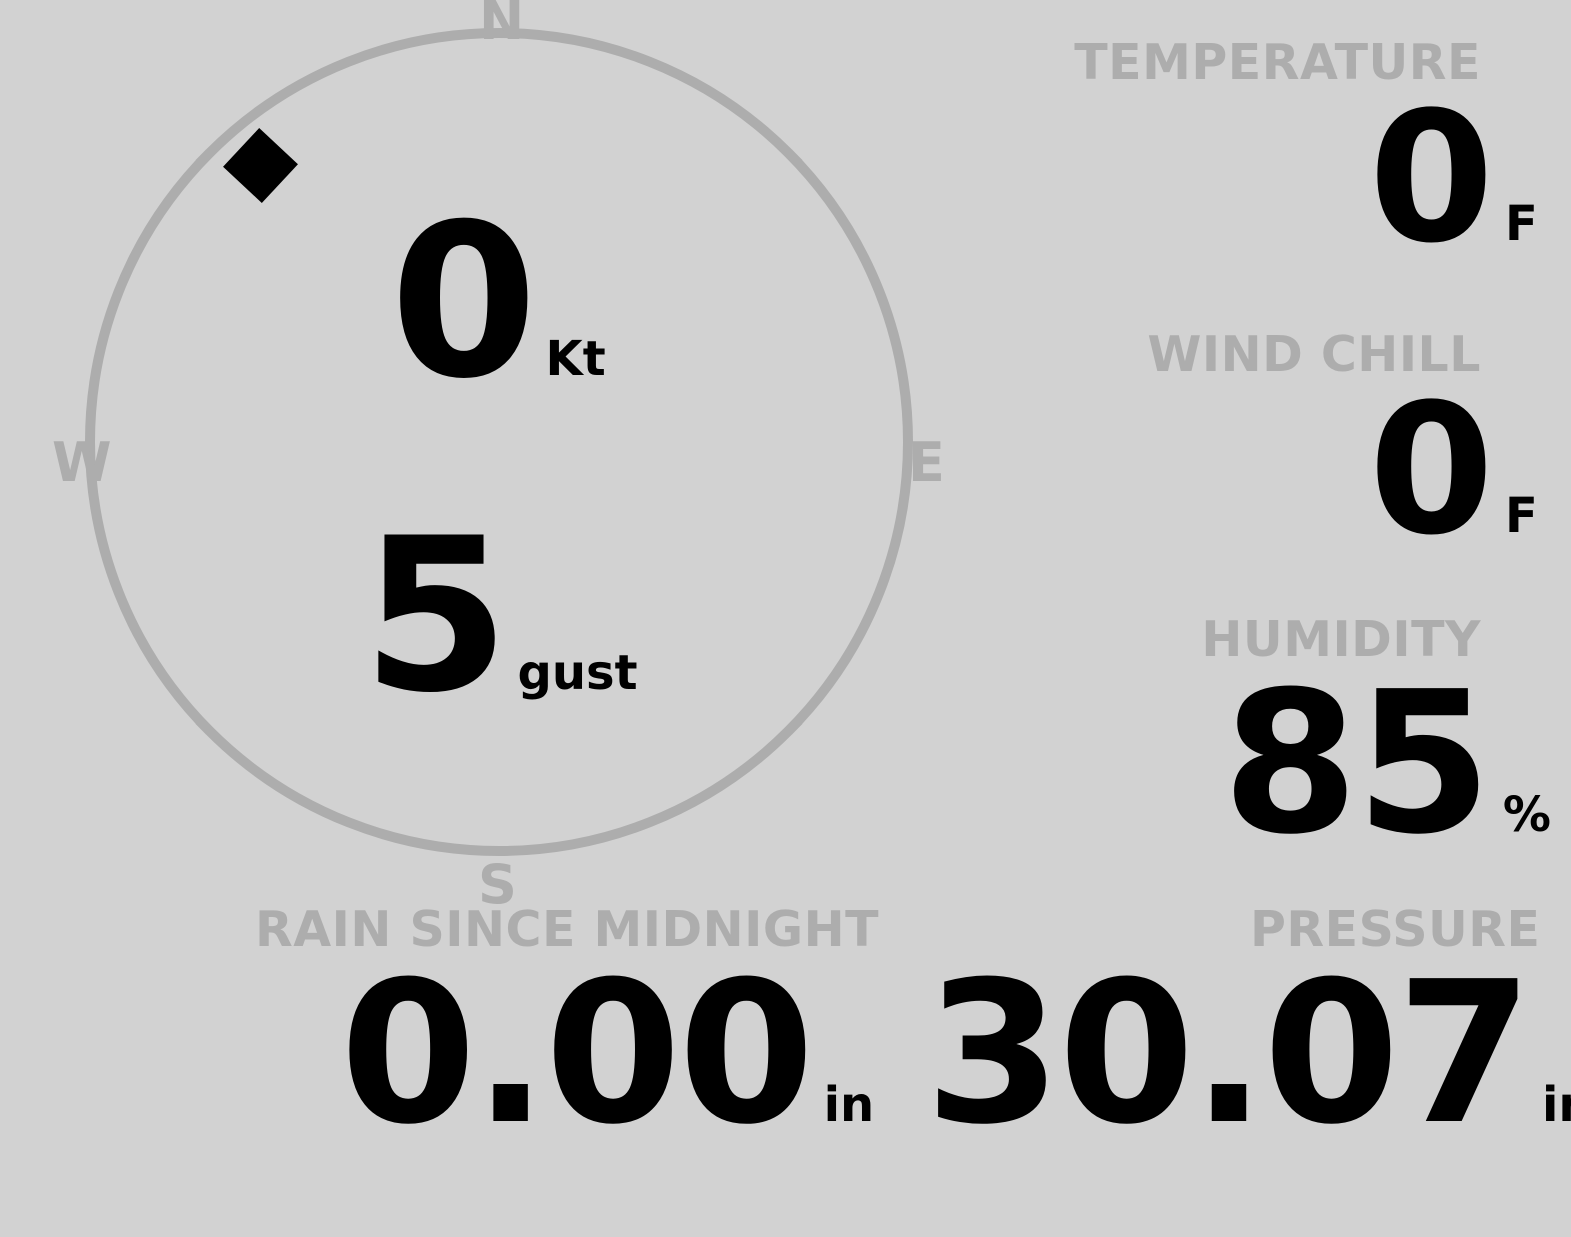 The height and width of the screenshot is (1237, 1571). Describe the element at coordinates (497, 884) in the screenshot. I see `compass-label-south: S` at that location.